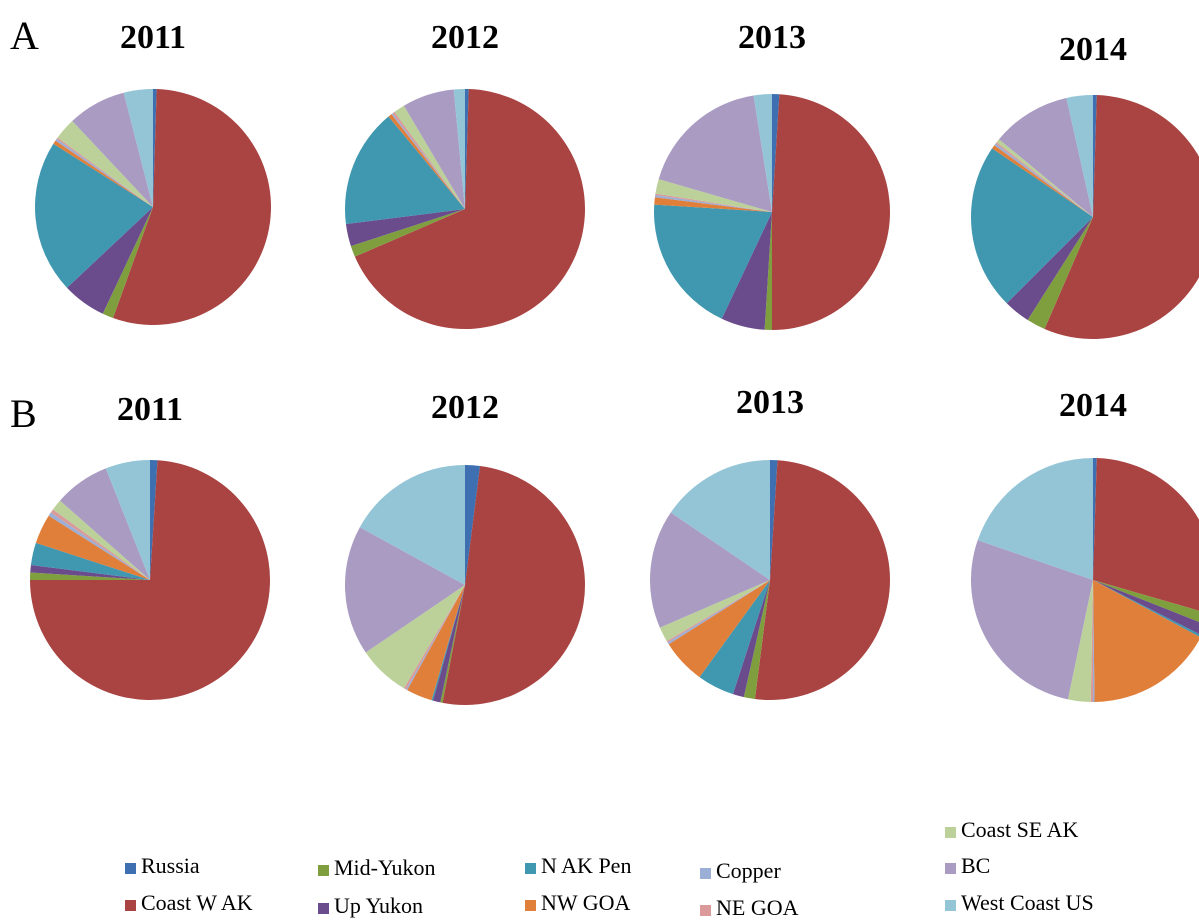  Describe the element at coordinates (170, 865) in the screenshot. I see `legend-label: Russia` at that location.